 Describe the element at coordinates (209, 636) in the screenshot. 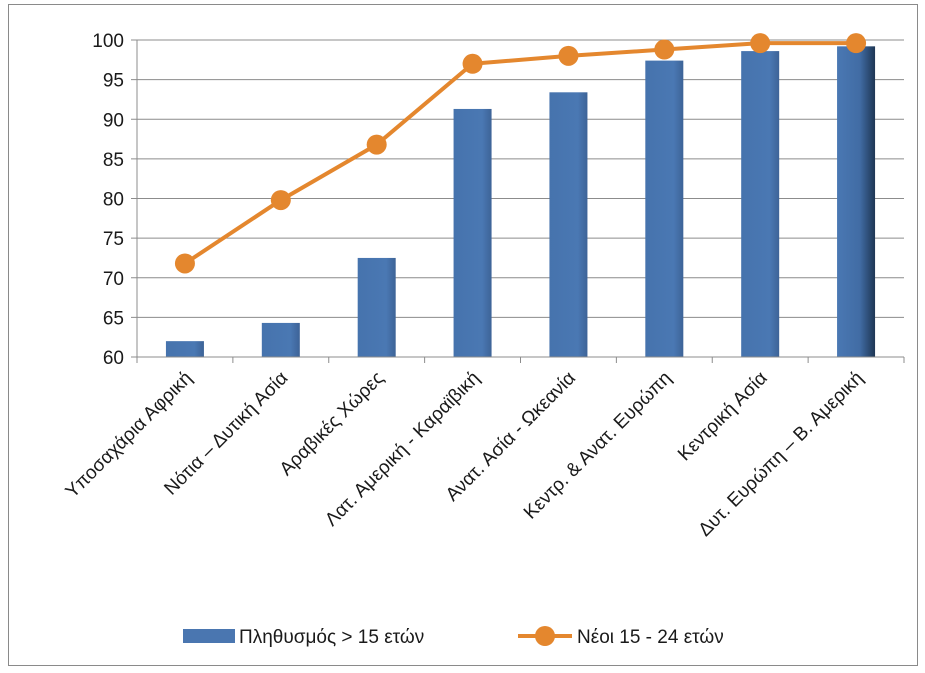

I see `legend-bar-swatch` at that location.